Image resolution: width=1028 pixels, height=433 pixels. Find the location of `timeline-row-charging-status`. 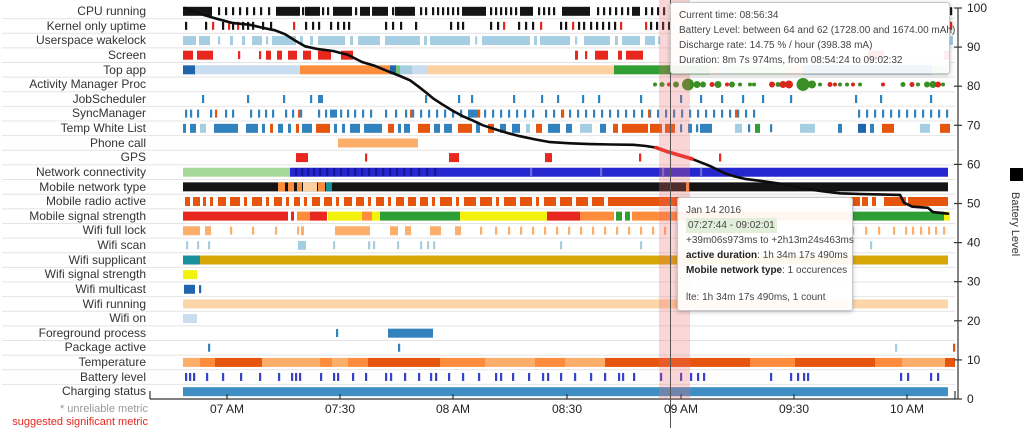

timeline-row-charging-status is located at coordinates (565, 392).